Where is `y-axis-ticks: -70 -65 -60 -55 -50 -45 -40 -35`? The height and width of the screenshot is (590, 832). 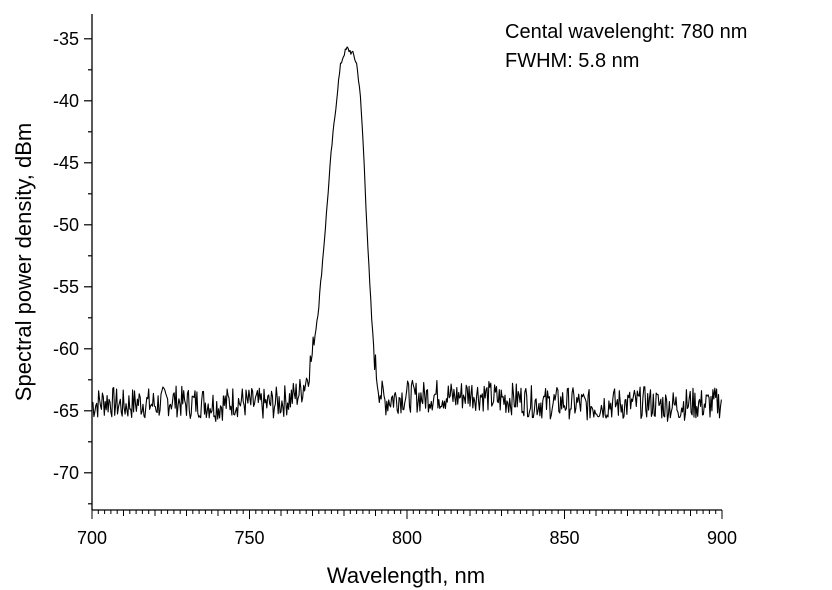
y-axis-ticks: -70 -65 -60 -55 -50 -45 -40 -35 is located at coordinates (72, 267).